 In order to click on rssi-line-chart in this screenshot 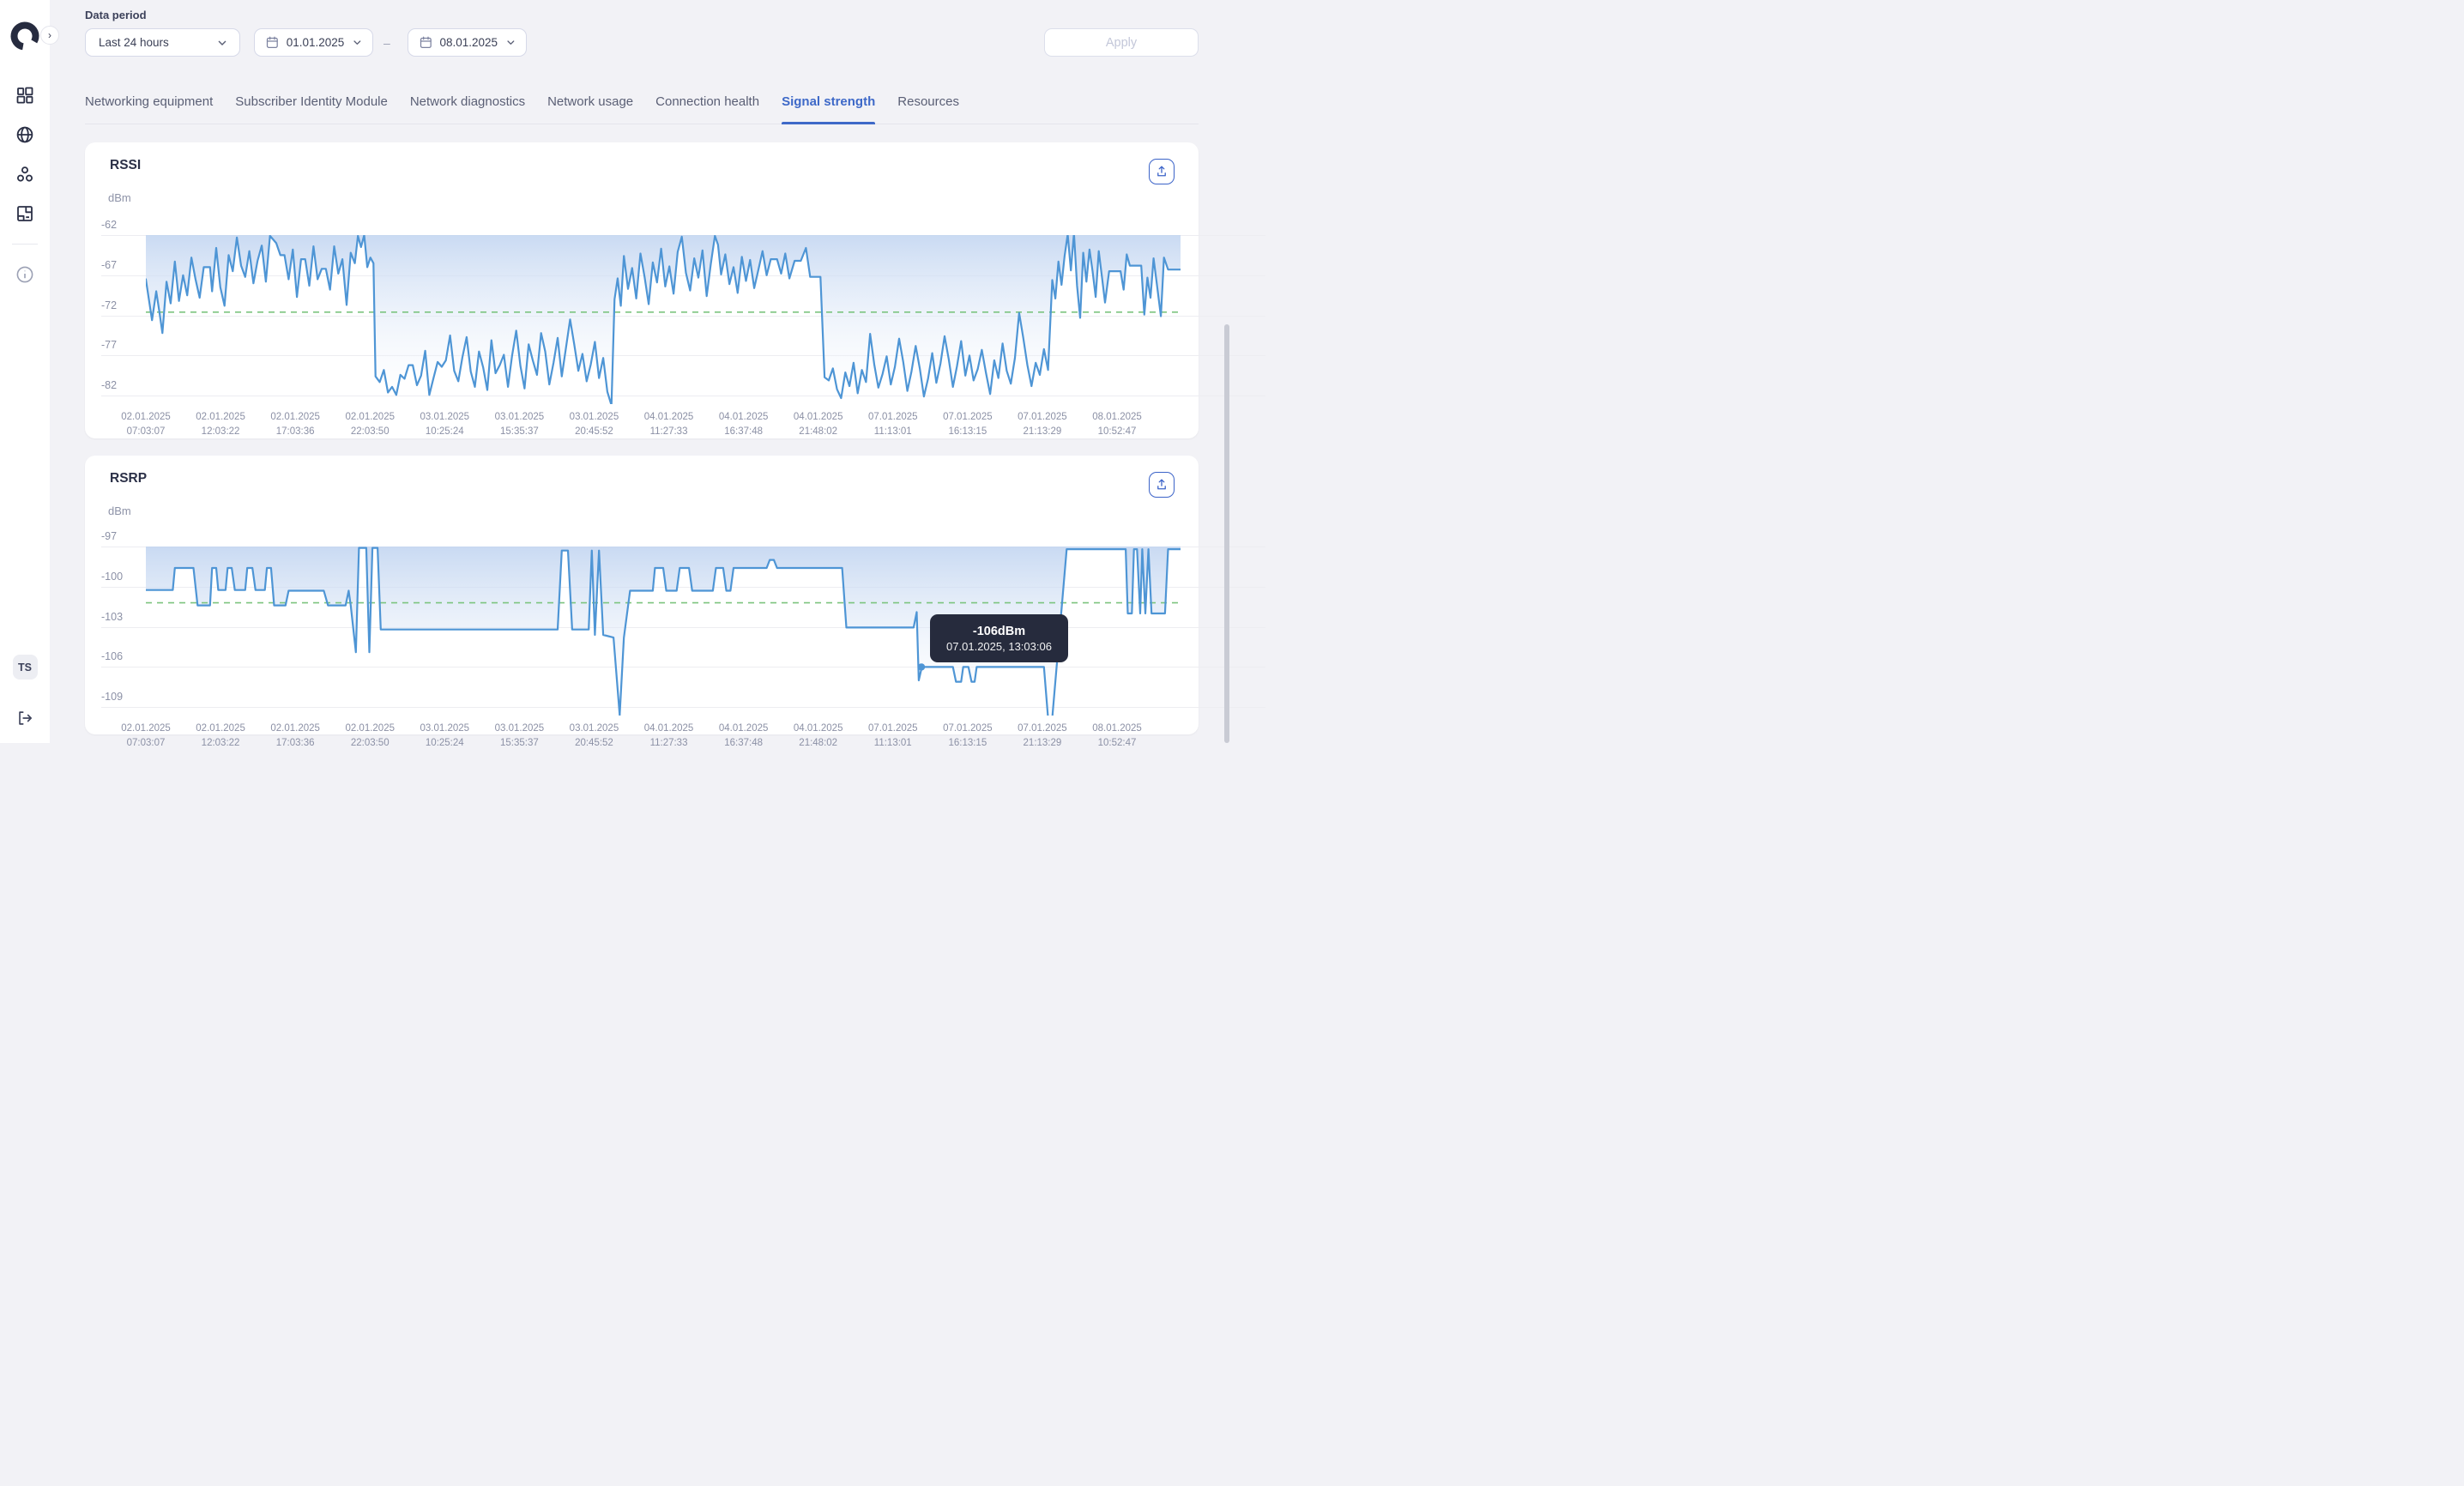, I will do `click(663, 319)`.